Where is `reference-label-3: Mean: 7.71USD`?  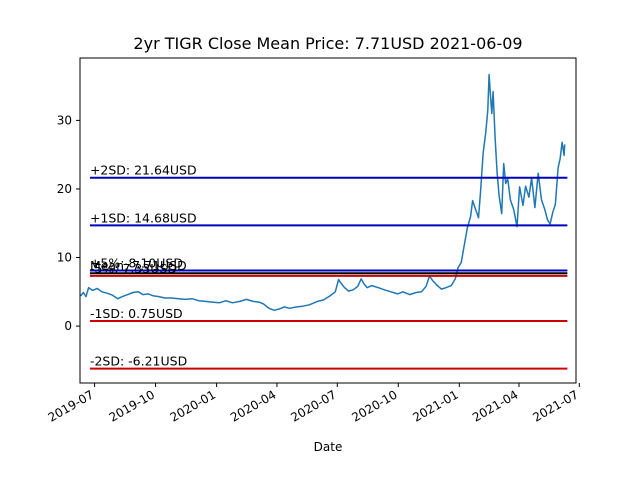 reference-label-3: Mean: 7.71USD is located at coordinates (138, 265).